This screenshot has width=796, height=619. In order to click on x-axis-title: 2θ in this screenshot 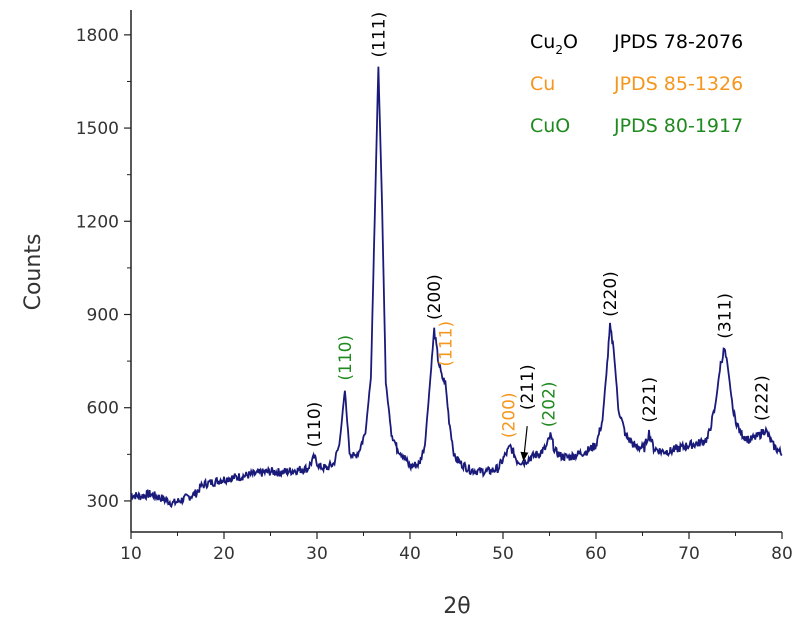, I will do `click(456, 606)`.